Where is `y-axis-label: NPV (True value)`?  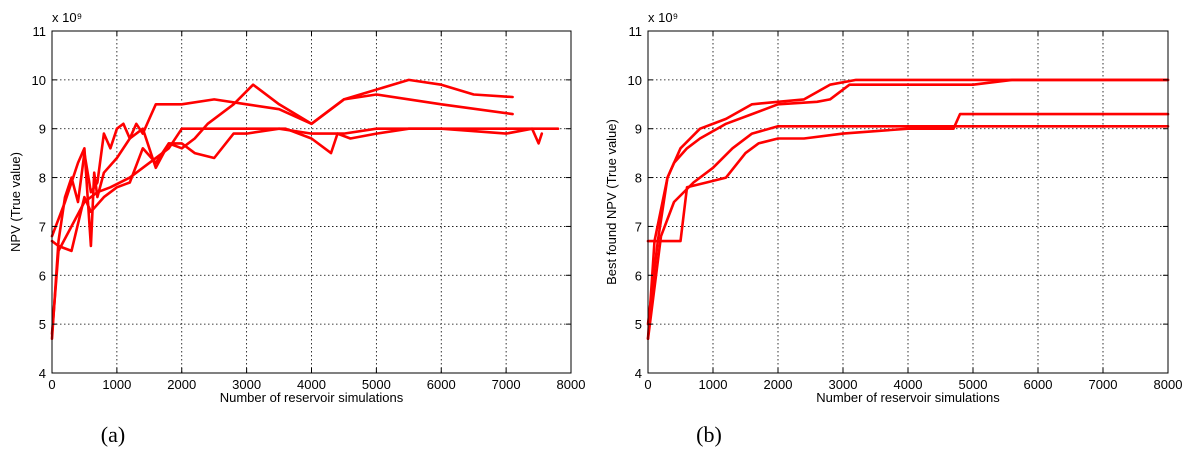
y-axis-label: NPV (True value) is located at coordinates (15, 202).